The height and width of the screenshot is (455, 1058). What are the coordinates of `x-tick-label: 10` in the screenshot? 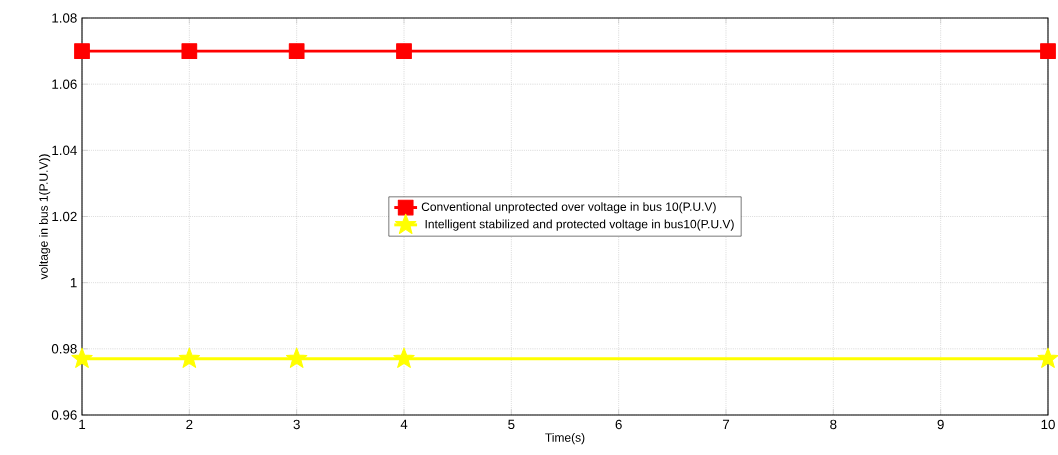 It's located at (1048, 424).